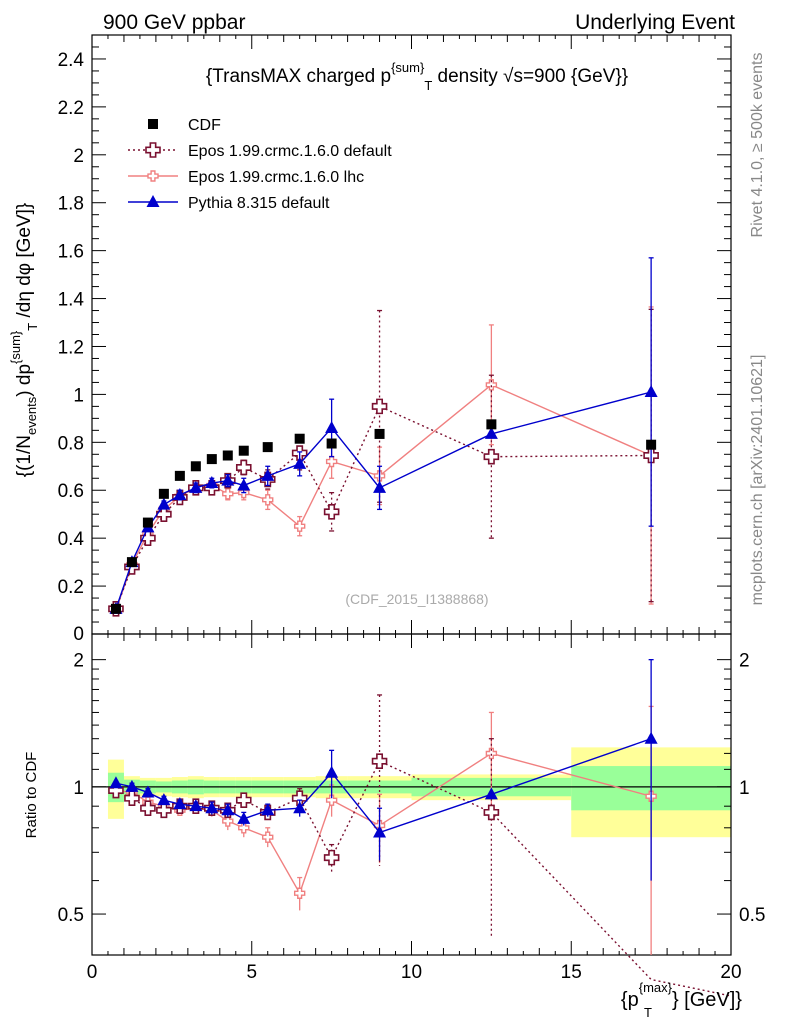 This screenshot has width=786, height=1024. Describe the element at coordinates (71, 915) in the screenshot. I see `ratio-y-tick-label: 0.5` at that location.